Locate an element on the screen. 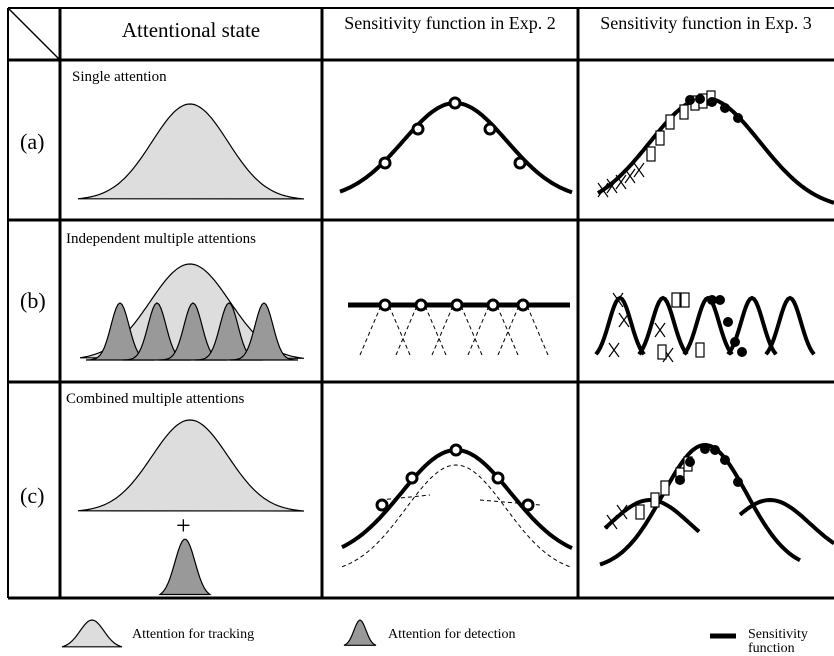  row-label: (c) is located at coordinates (32, 495).